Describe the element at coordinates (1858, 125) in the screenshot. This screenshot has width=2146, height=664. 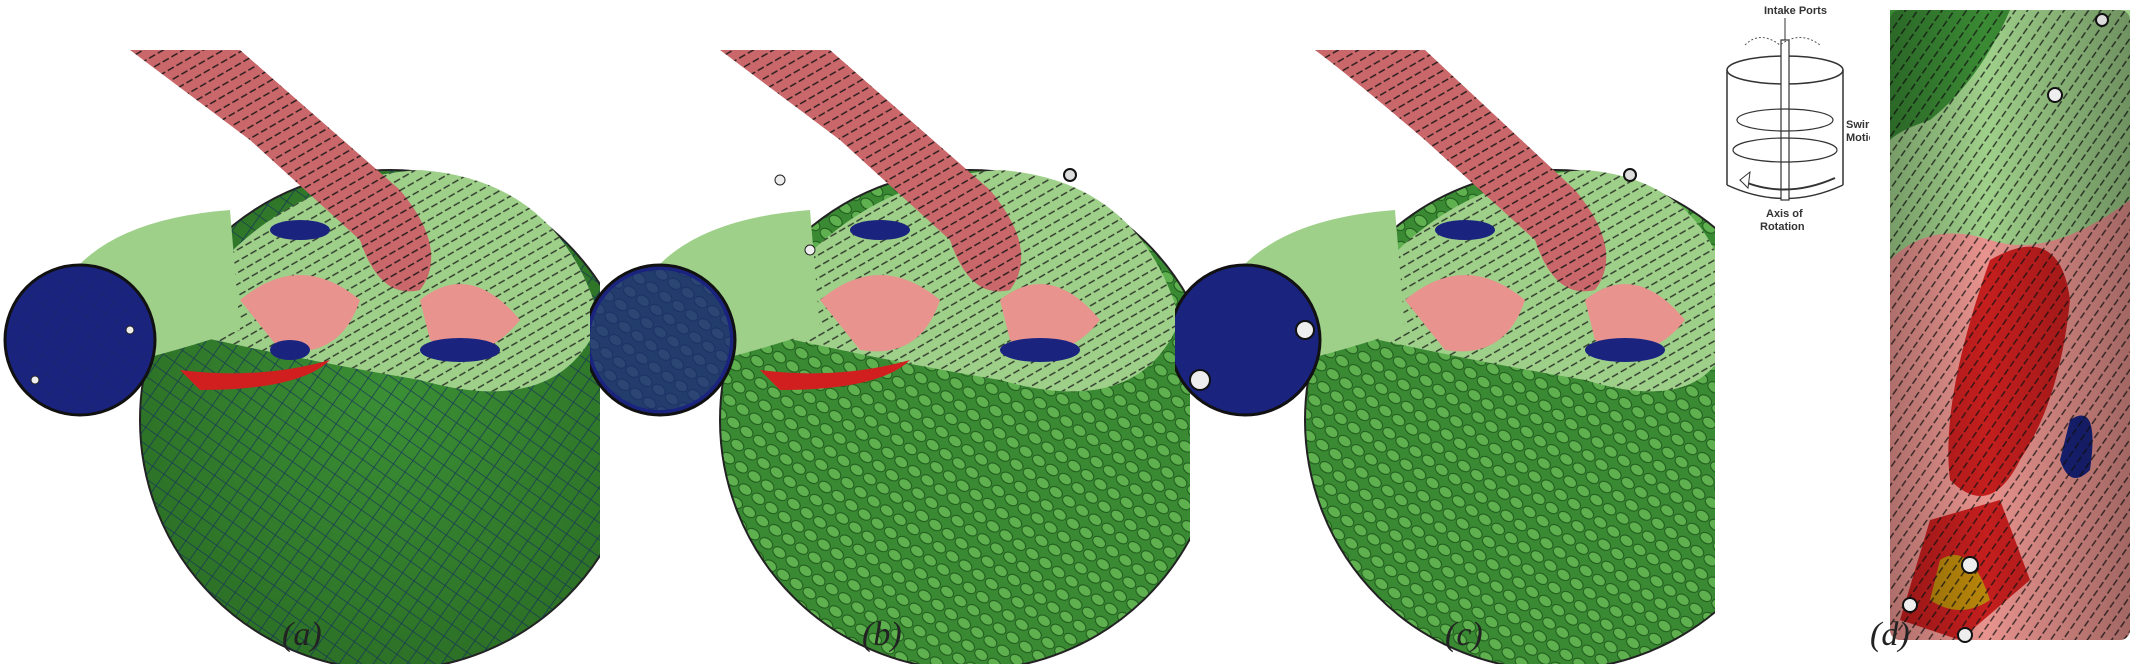
I see `label-swirl: Swirl` at that location.